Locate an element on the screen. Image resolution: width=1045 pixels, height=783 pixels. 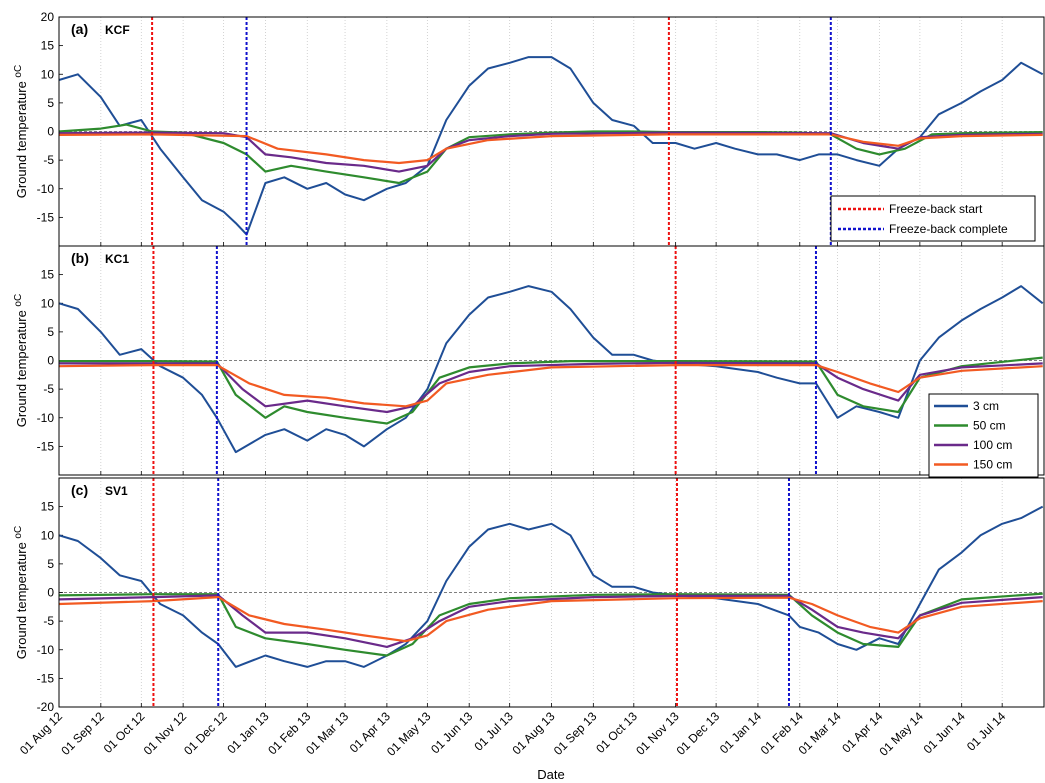
freeze-legend: Freeze-back start Freeze-back complete is located at coordinates (933, 218).